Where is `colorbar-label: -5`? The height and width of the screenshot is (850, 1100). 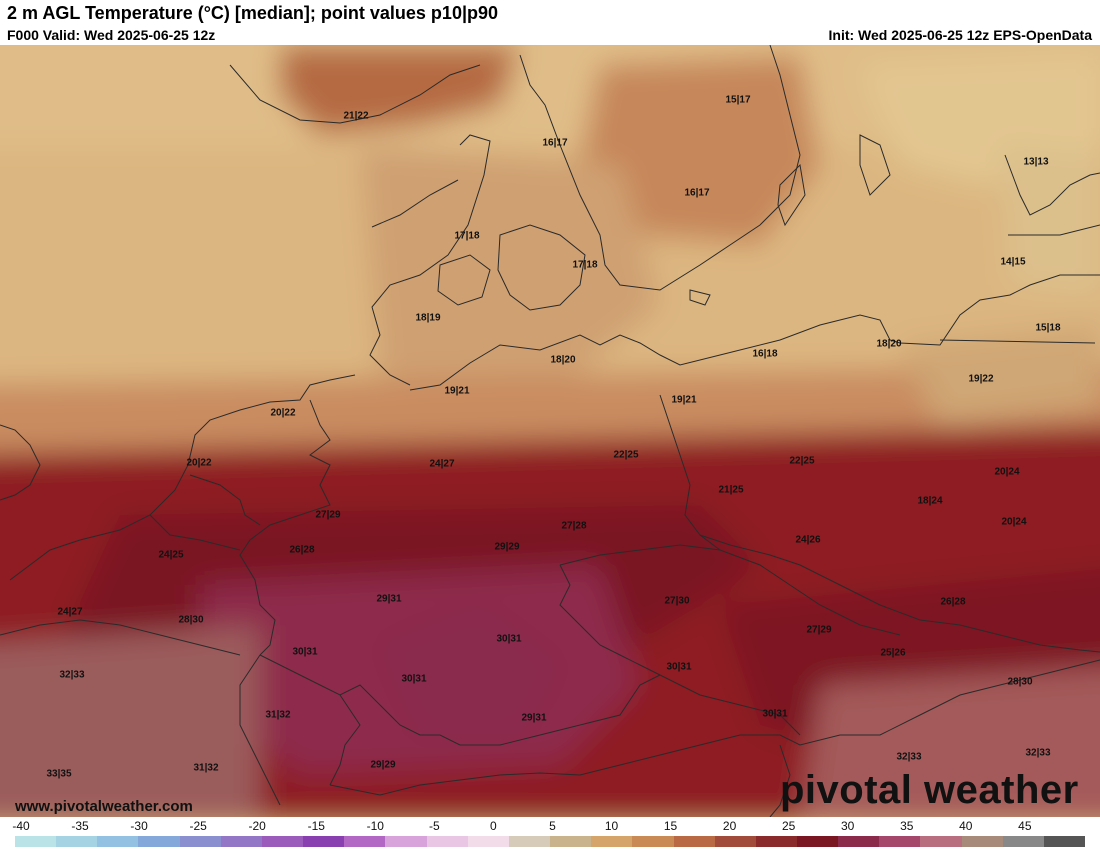
colorbar-label: -5 is located at coordinates (434, 826).